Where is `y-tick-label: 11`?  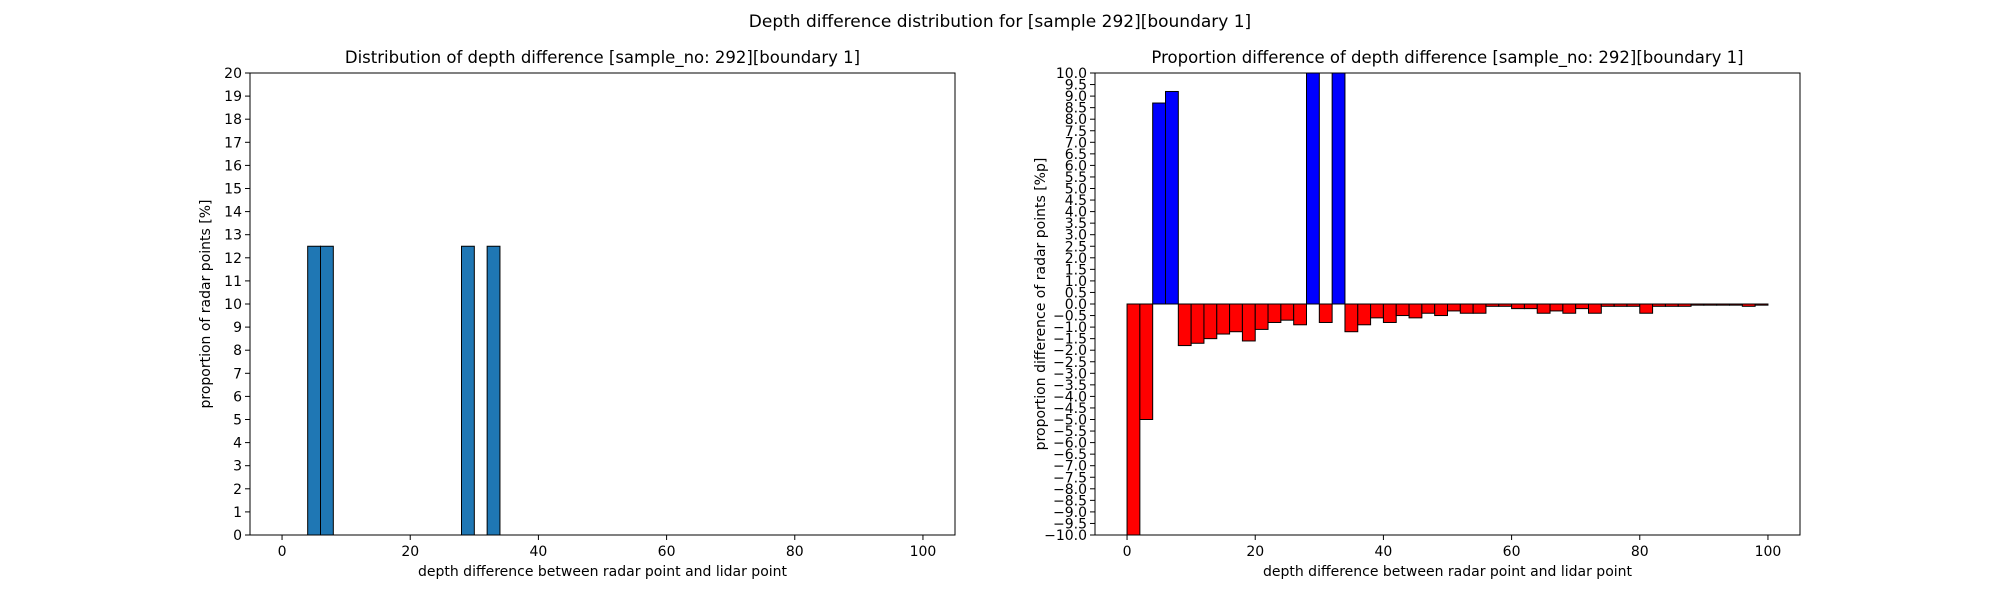
y-tick-label: 11 is located at coordinates (233, 282).